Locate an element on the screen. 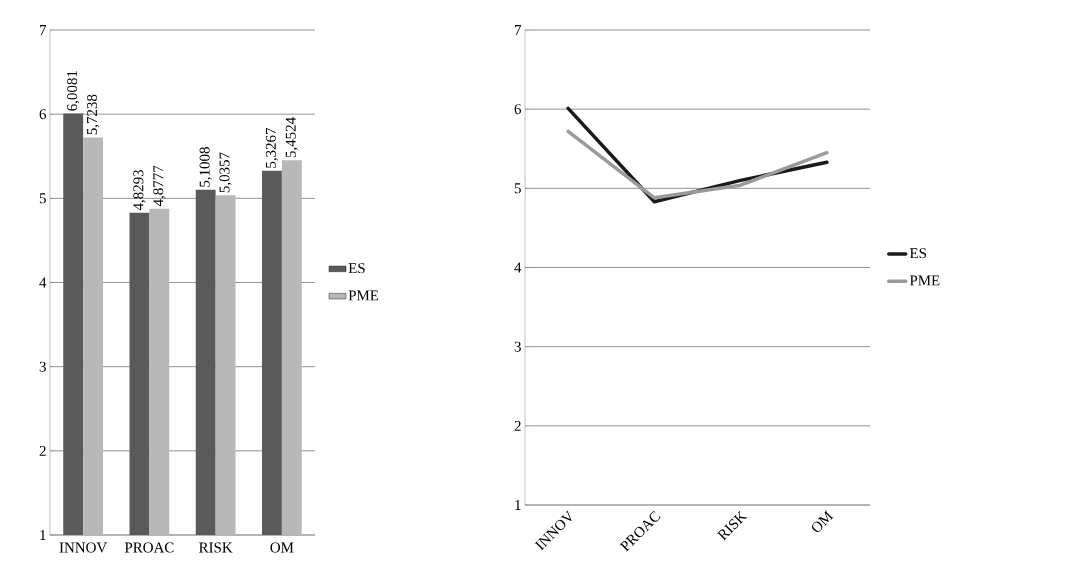  data-label: 5,1008 is located at coordinates (205, 167).